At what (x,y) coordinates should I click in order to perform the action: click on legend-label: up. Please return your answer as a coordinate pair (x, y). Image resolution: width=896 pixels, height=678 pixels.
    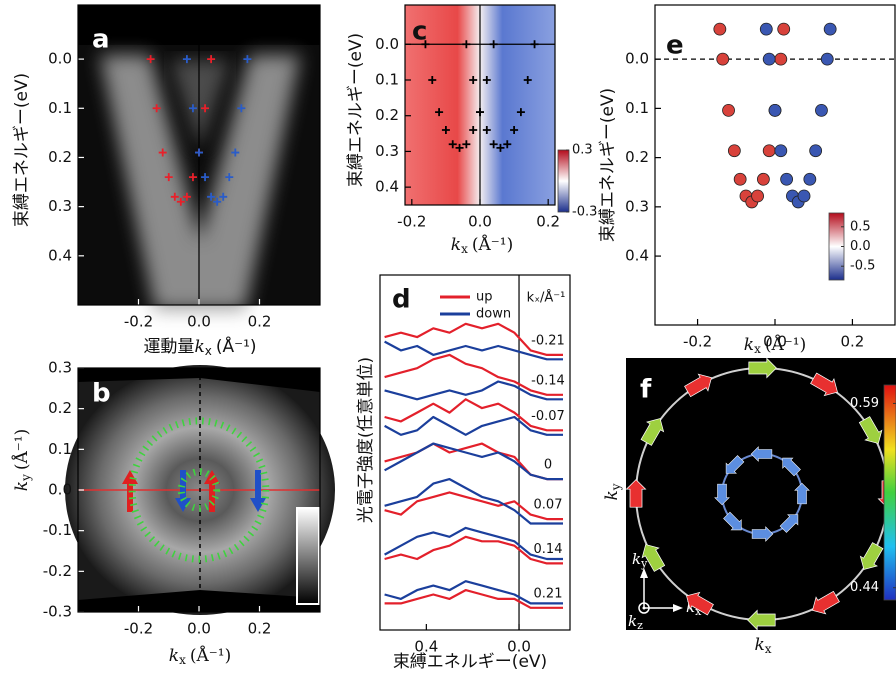
    Looking at the image, I should click on (484, 297).